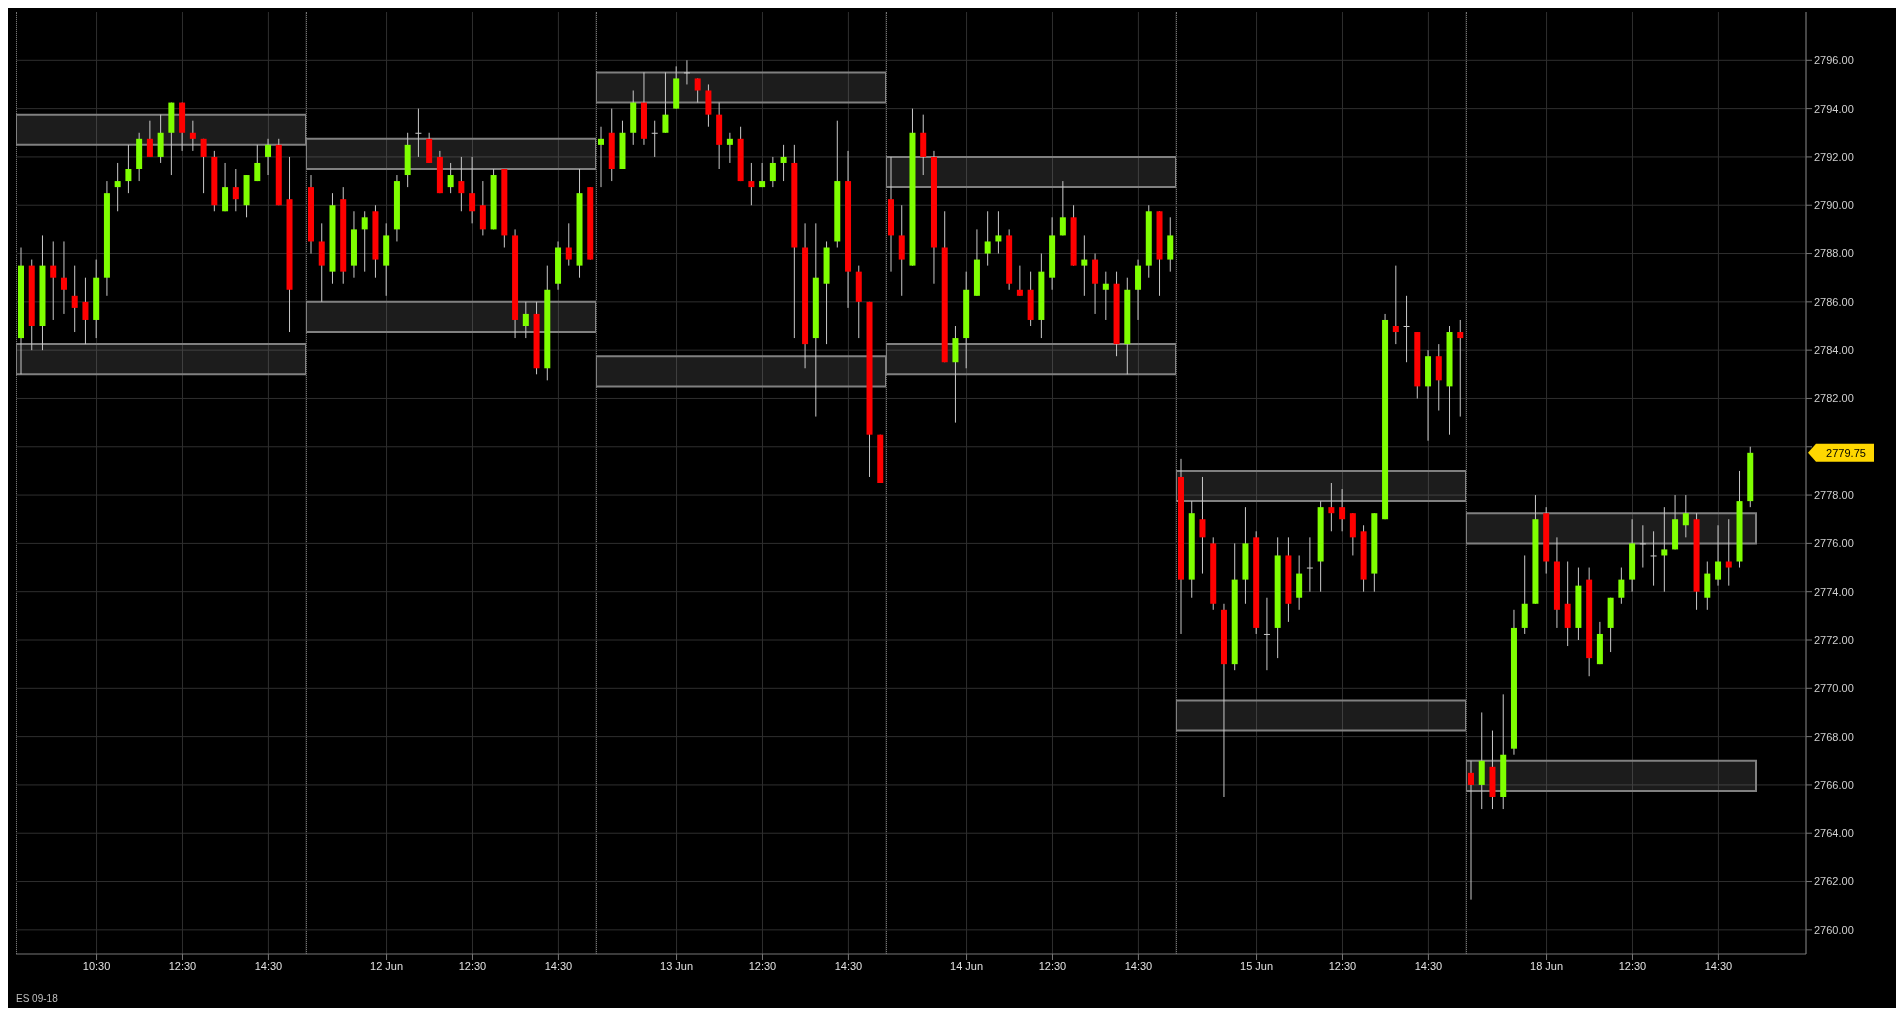  What do you see at coordinates (1834, 301) in the screenshot?
I see `y-tick-label: 2786.00` at bounding box center [1834, 301].